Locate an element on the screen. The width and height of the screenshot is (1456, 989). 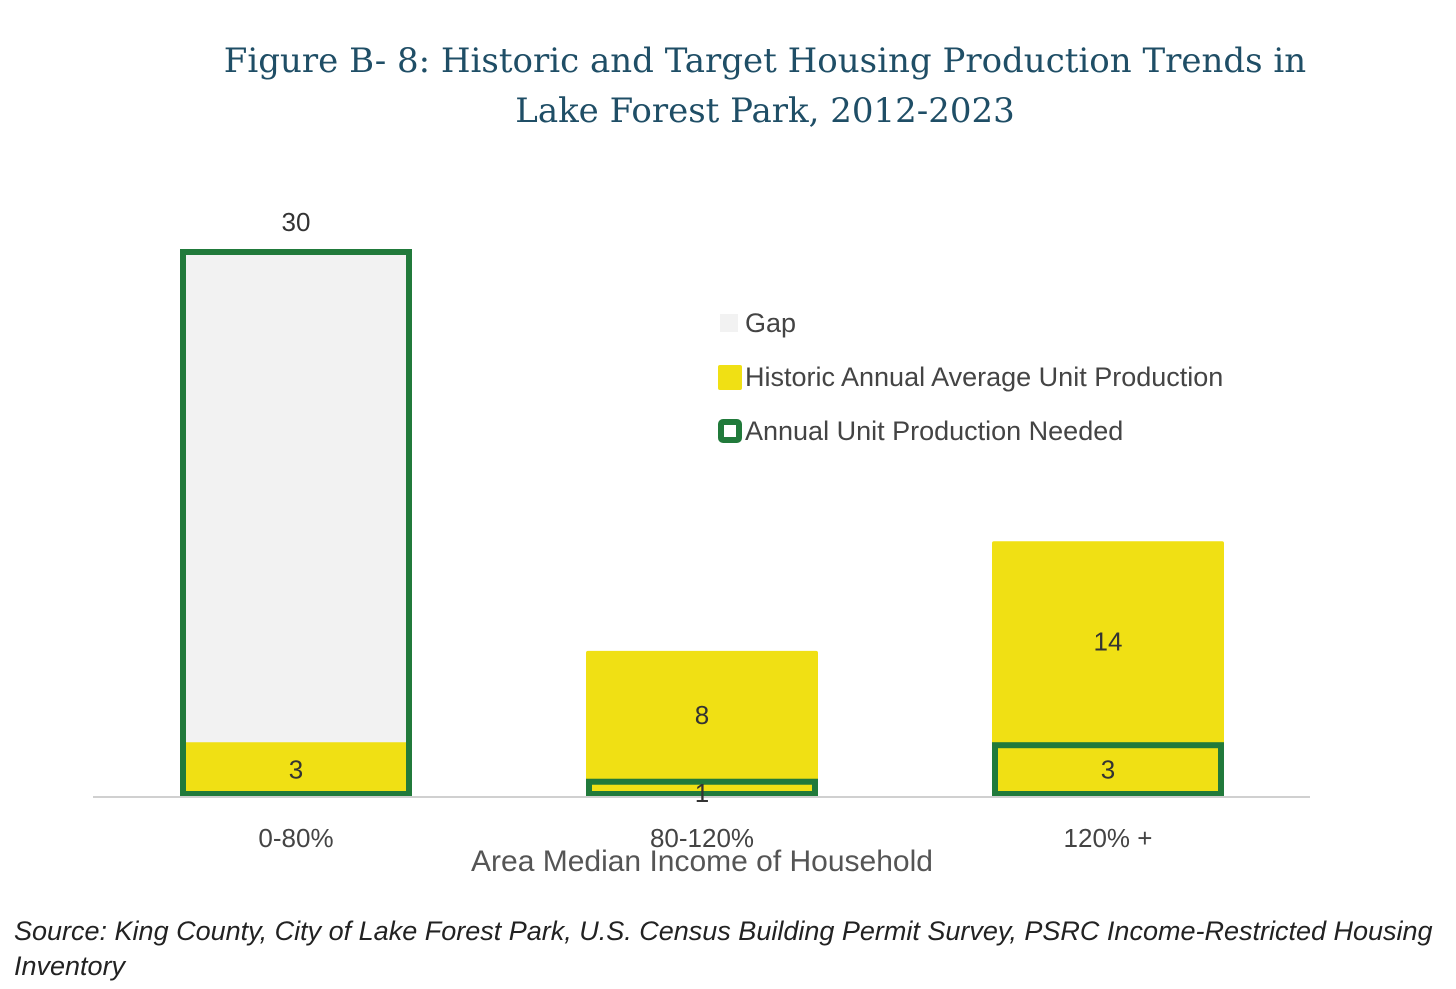
x-tick-label-120: 120% + is located at coordinates (1108, 838).